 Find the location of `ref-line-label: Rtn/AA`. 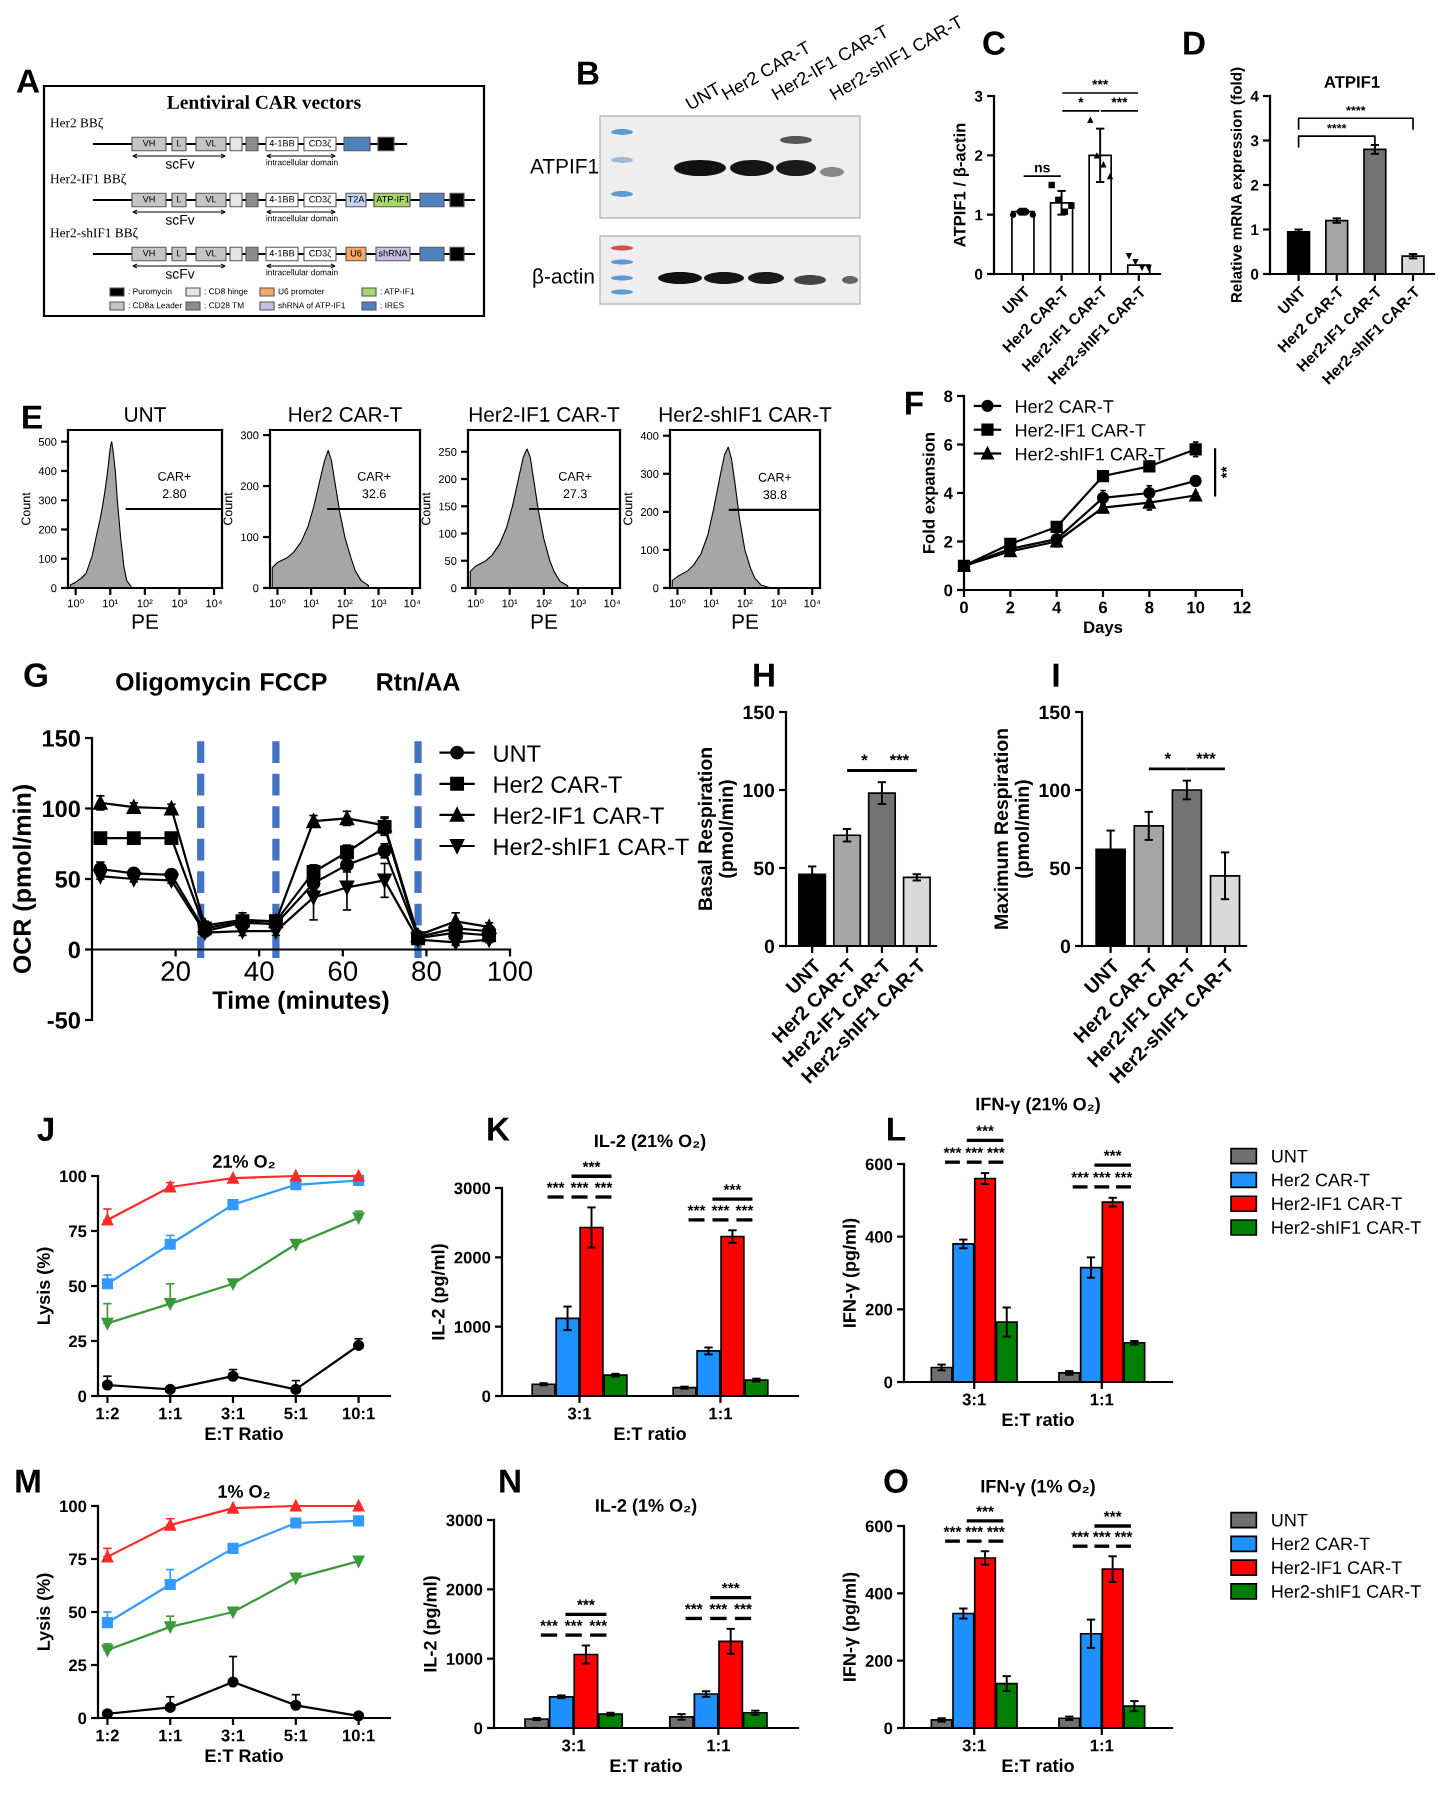

ref-line-label: Rtn/AA is located at coordinates (418, 682).